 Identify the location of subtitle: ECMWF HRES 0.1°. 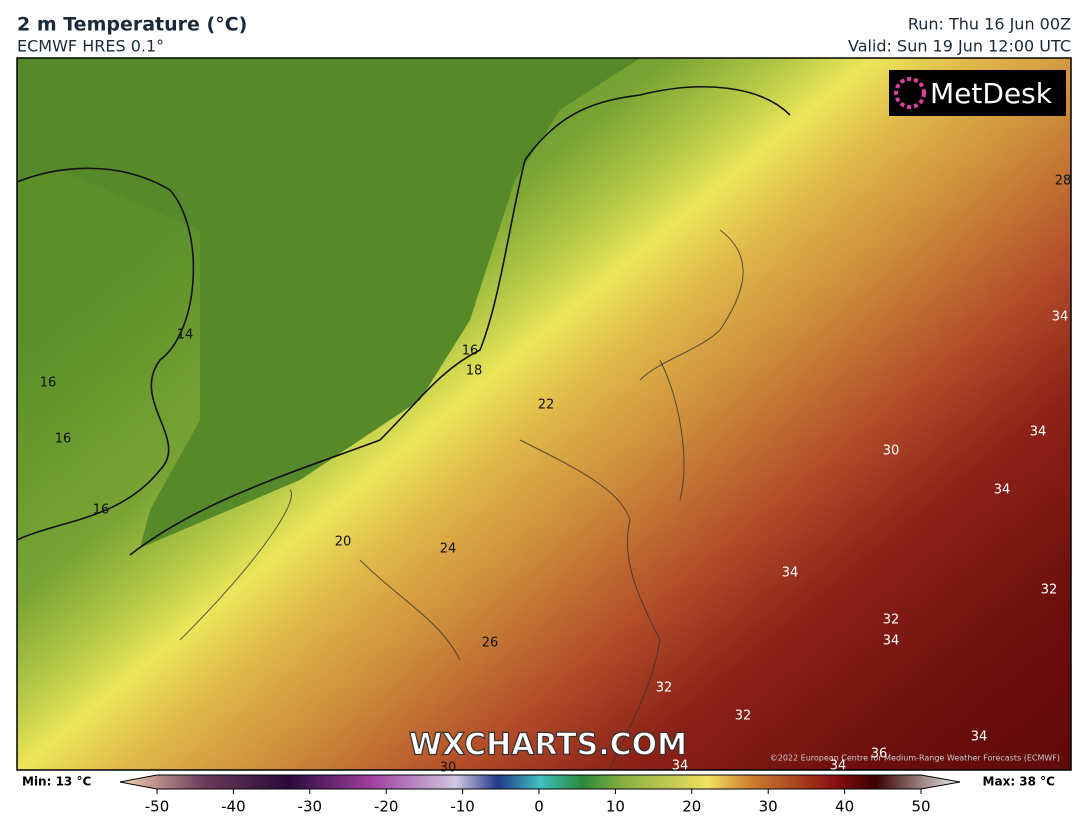
(90, 46).